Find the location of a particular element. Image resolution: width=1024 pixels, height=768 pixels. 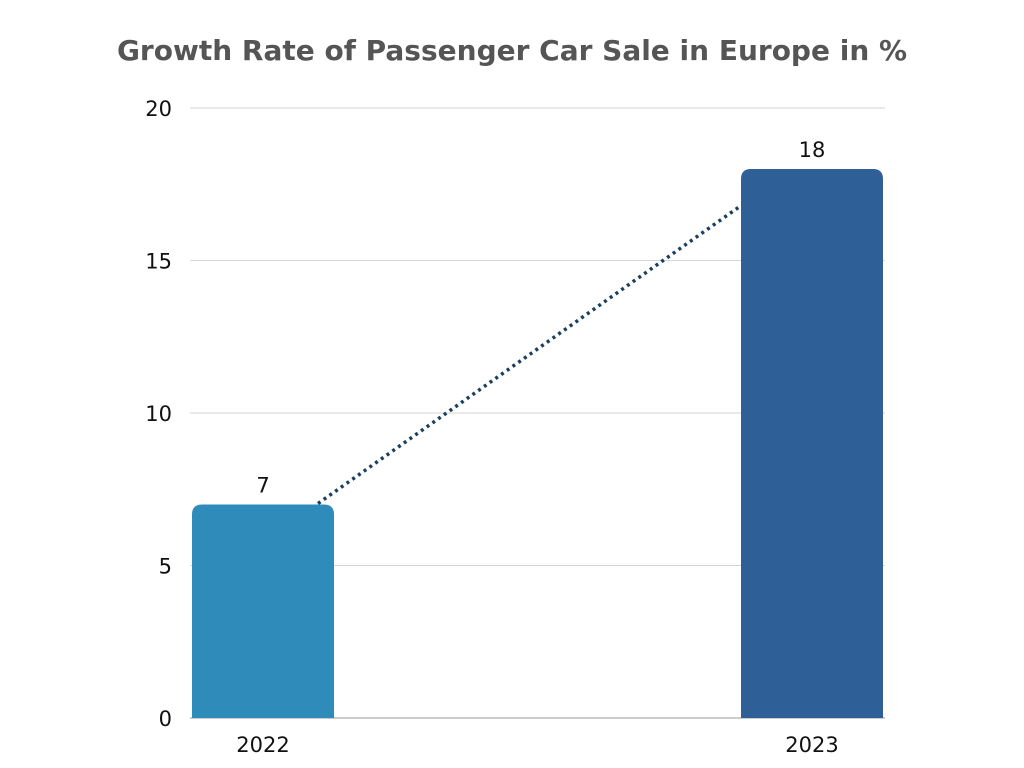

x-tick-label: 2022 is located at coordinates (262, 745).